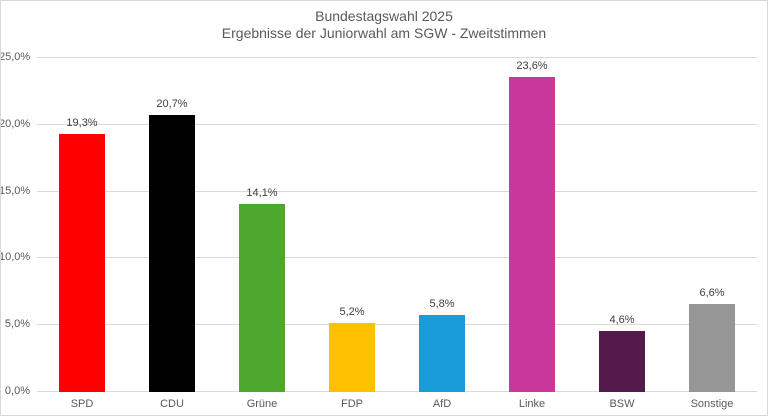  What do you see at coordinates (442, 225) in the screenshot?
I see `bar-slot-afd: 5,8%` at bounding box center [442, 225].